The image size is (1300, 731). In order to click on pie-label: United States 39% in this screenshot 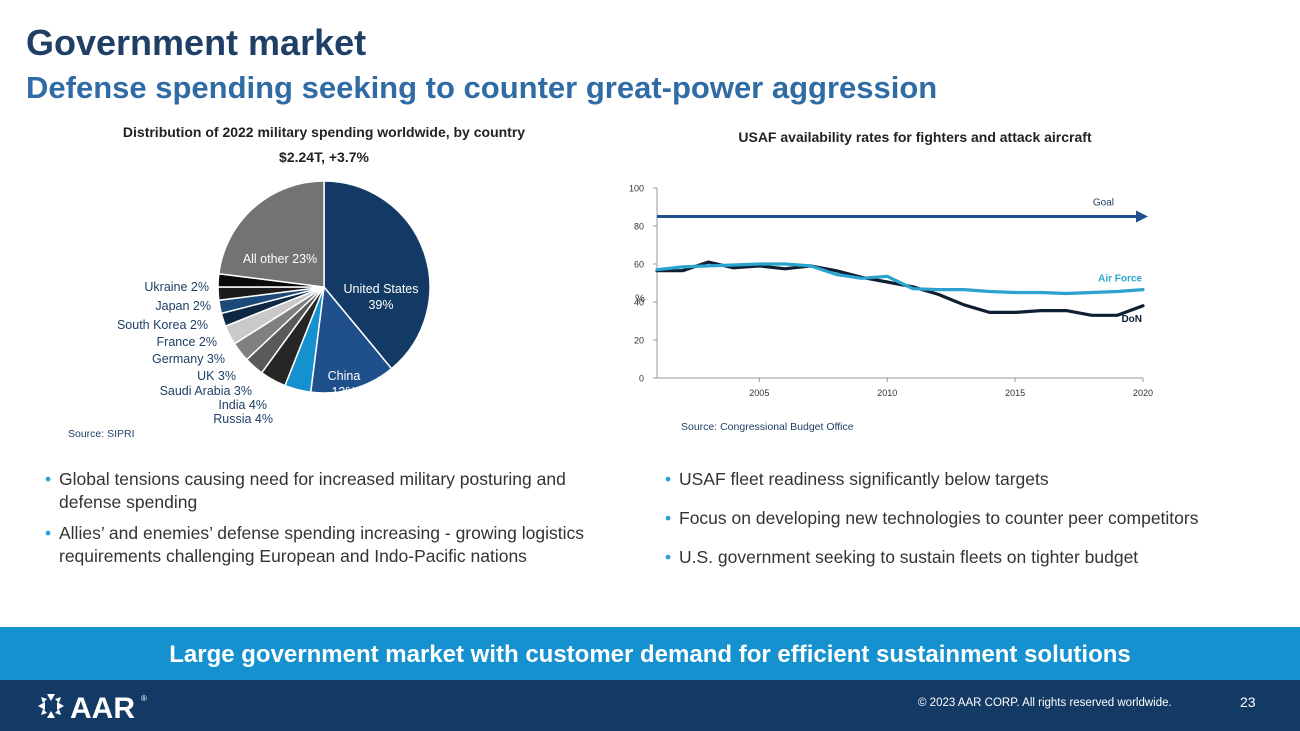, I will do `click(380, 297)`.